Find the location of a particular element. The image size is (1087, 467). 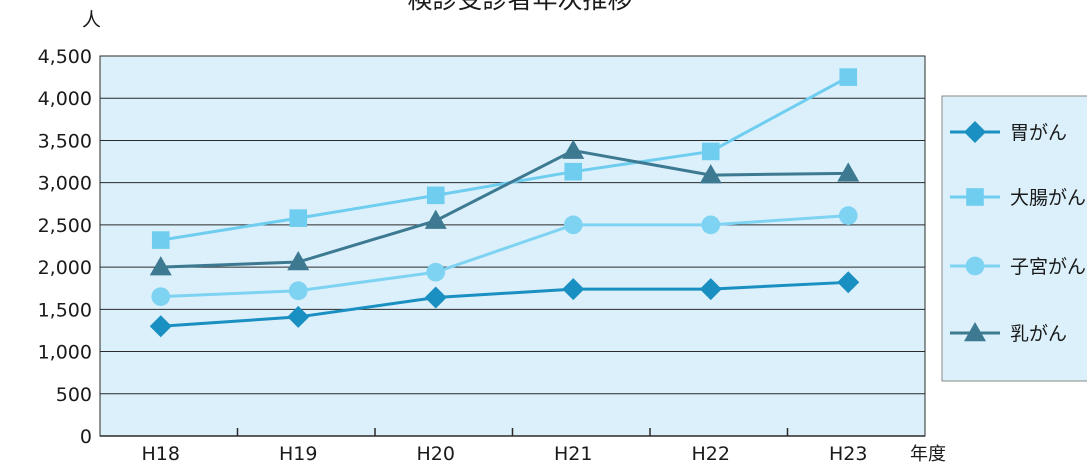

y-tick-label: 2,000 is located at coordinates (65, 268).